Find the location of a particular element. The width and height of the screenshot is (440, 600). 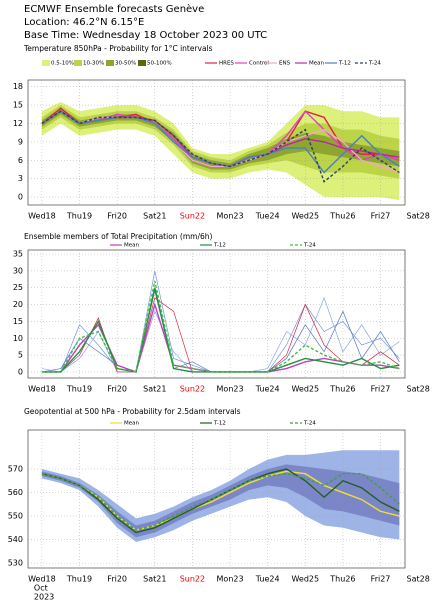

legend-label: 0.5-10% is located at coordinates (62, 64).